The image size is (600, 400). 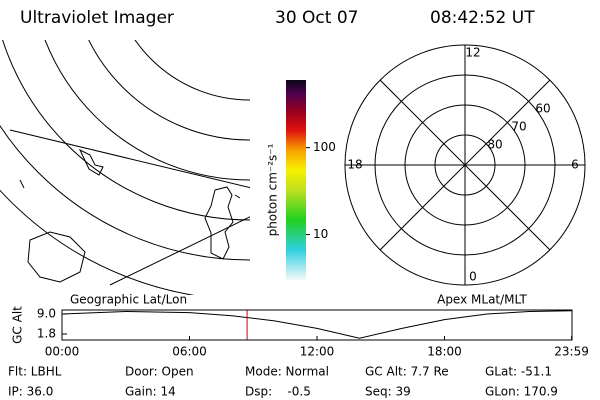 I want to click on date: 30 Oct 07, so click(x=316, y=18).